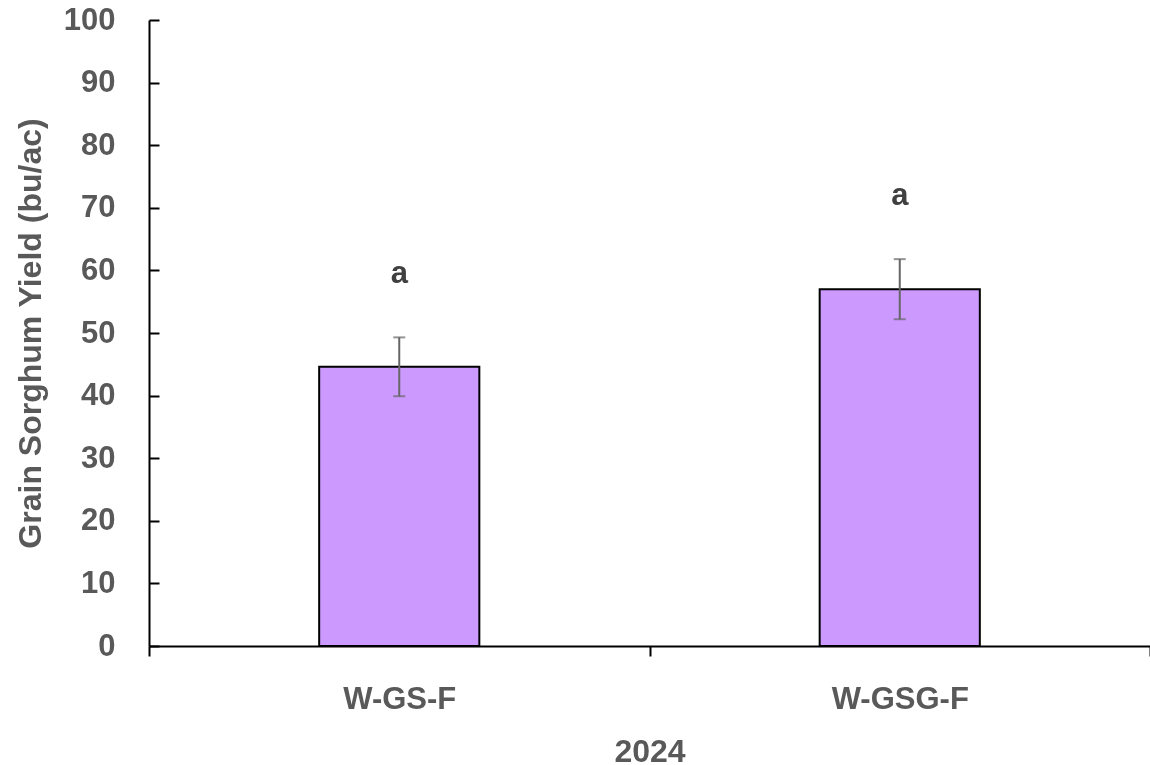 This screenshot has height=765, width=1150. Describe the element at coordinates (98, 457) in the screenshot. I see `y-tick-label: 30` at that location.